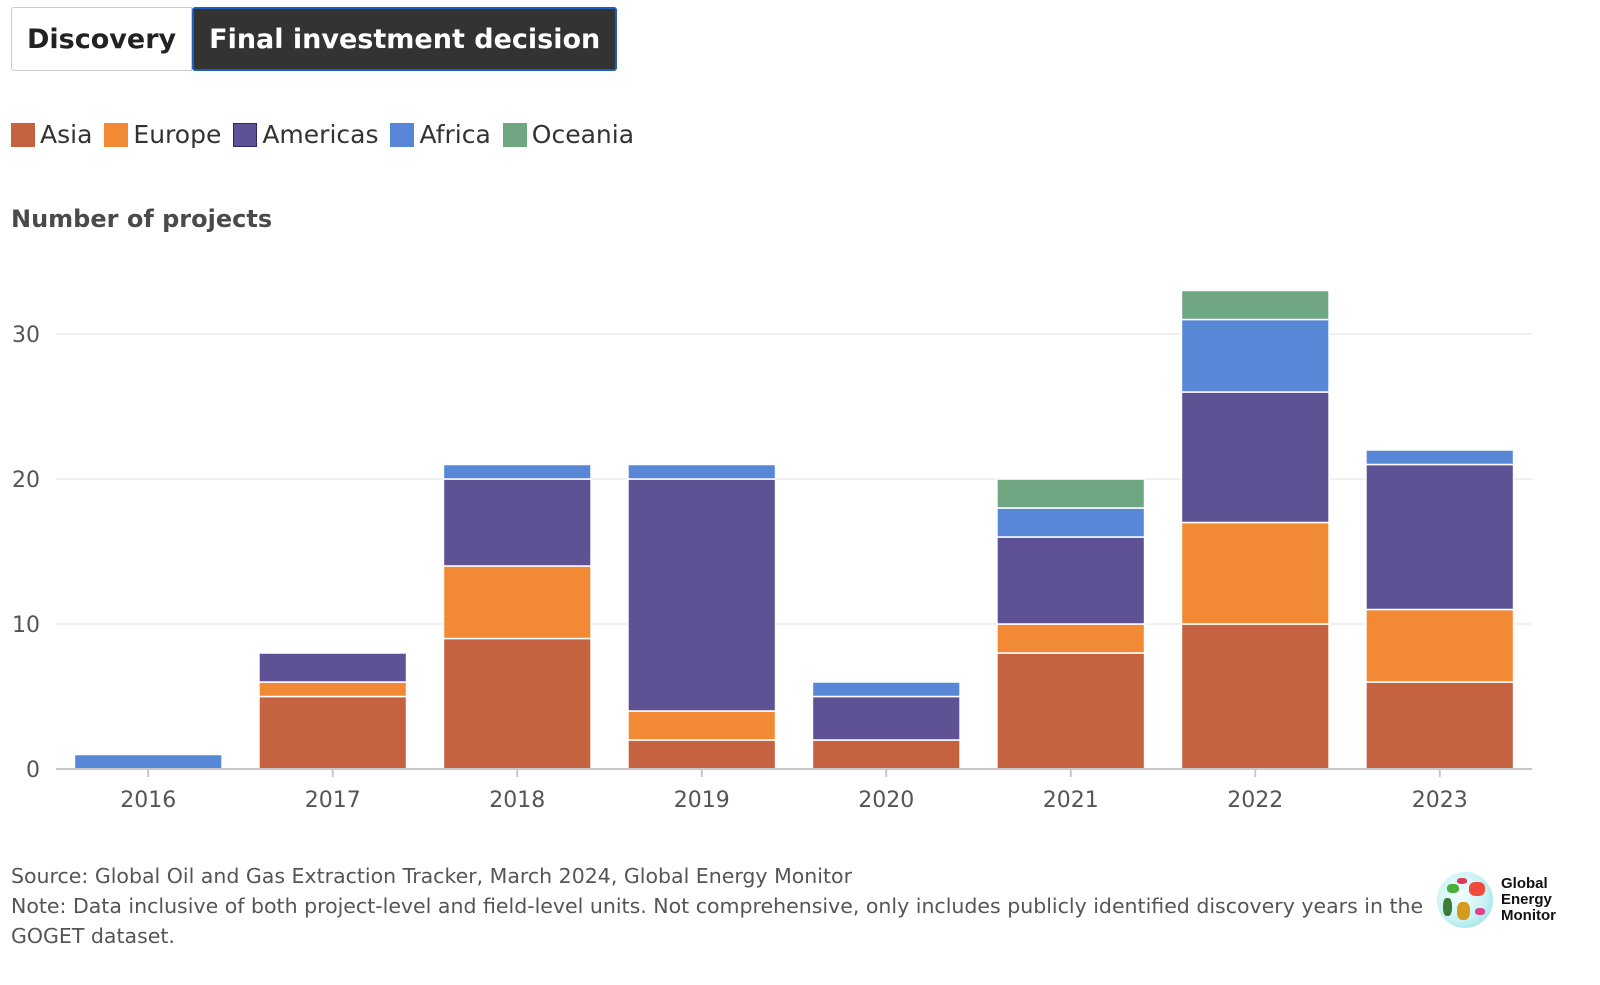 This screenshot has height=985, width=1600. What do you see at coordinates (455, 134) in the screenshot?
I see `legend-label: Africa` at bounding box center [455, 134].